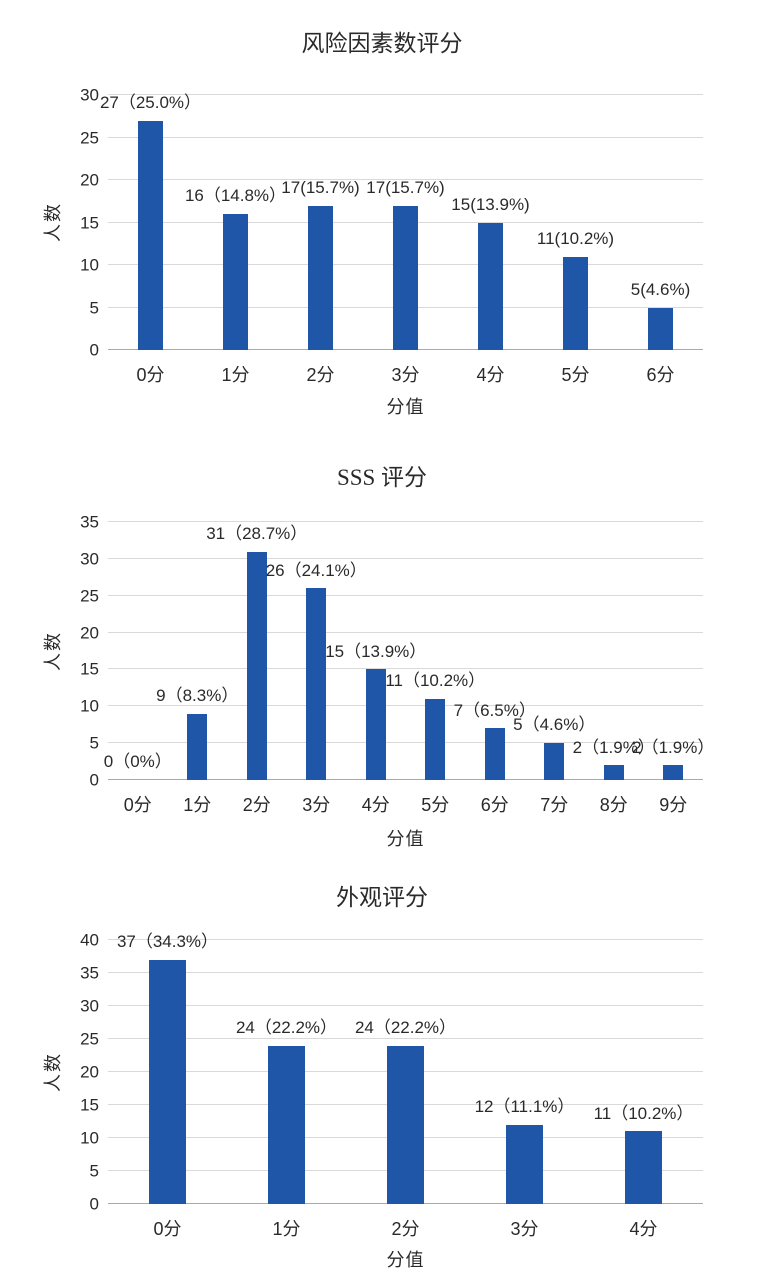 This screenshot has height=1285, width=764. Describe the element at coordinates (89, 522) in the screenshot. I see `y-tick-label: 35` at that location.